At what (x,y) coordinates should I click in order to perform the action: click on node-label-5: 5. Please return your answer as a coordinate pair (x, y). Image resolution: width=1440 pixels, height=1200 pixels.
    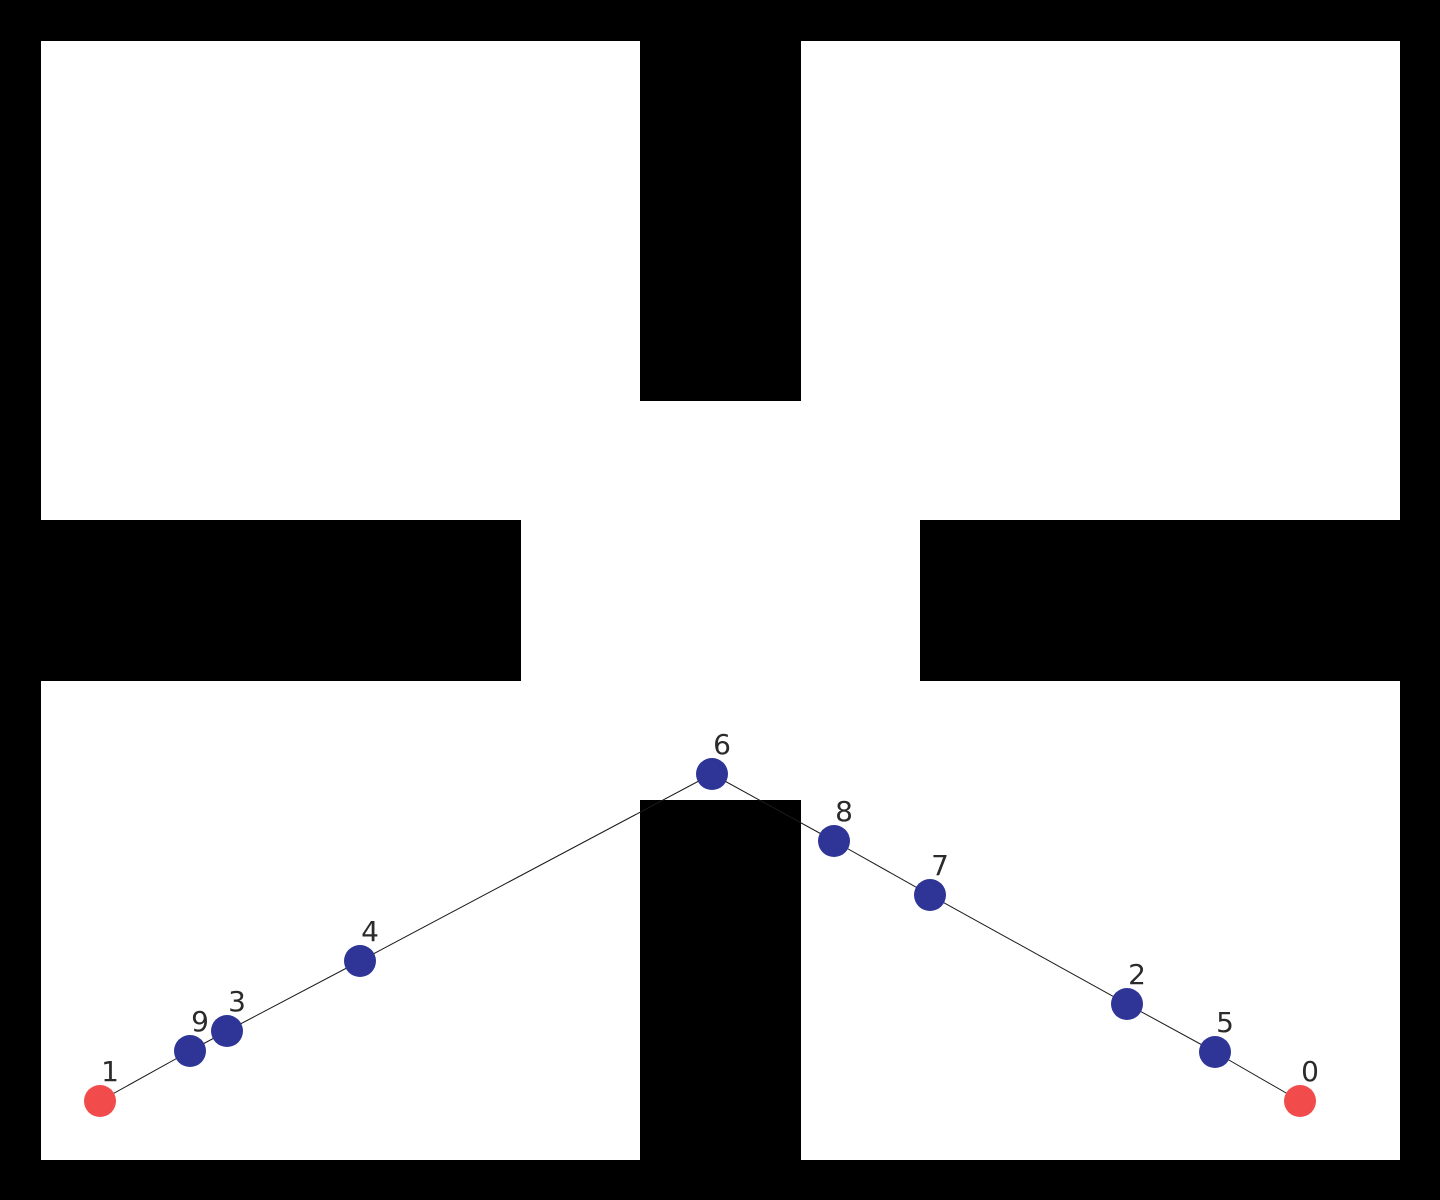
    Looking at the image, I should click on (1225, 1022).